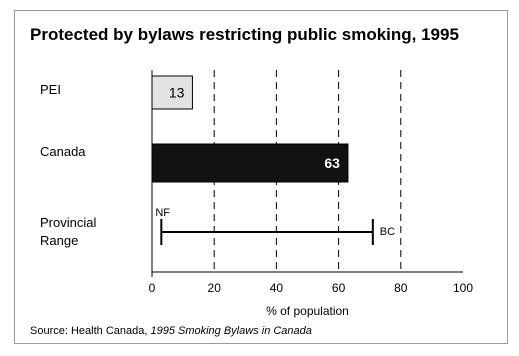  Describe the element at coordinates (332, 163) in the screenshot. I see `bar-value-label-canada: 63` at that location.